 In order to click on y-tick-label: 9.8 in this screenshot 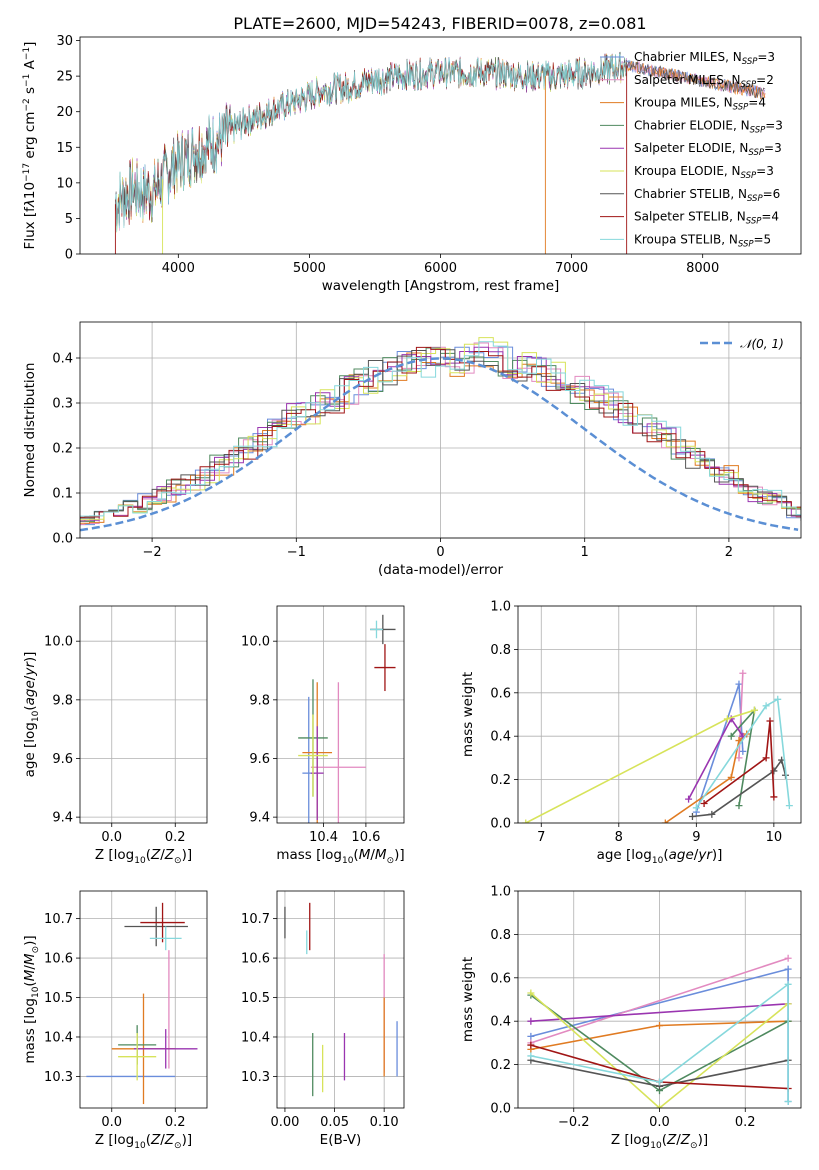, I will do `click(62, 700)`.